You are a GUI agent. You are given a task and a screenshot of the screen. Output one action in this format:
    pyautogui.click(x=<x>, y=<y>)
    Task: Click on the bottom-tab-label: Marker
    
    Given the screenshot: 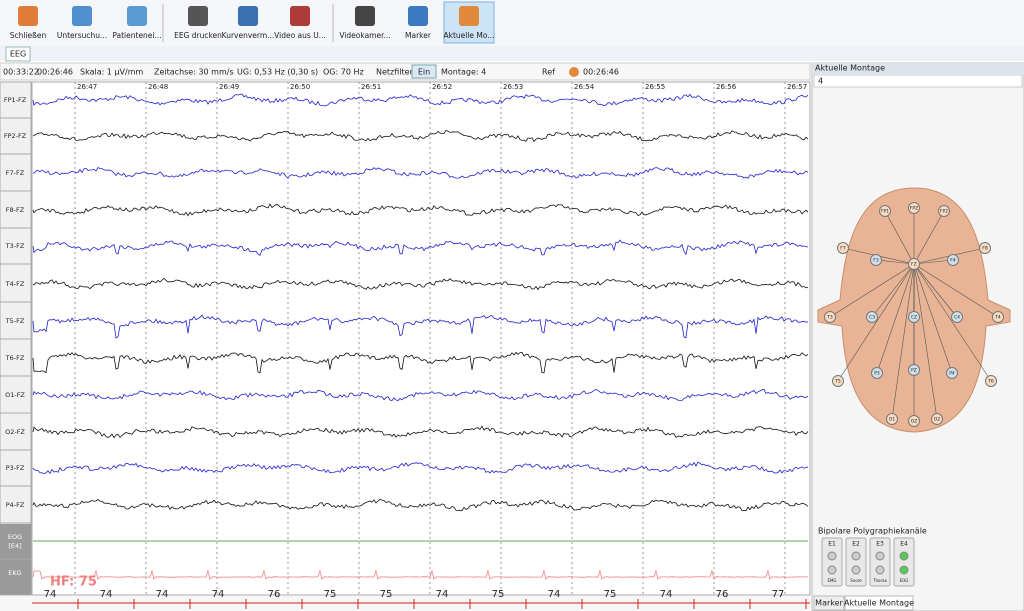 What is the action you would take?
    pyautogui.click(x=829, y=603)
    